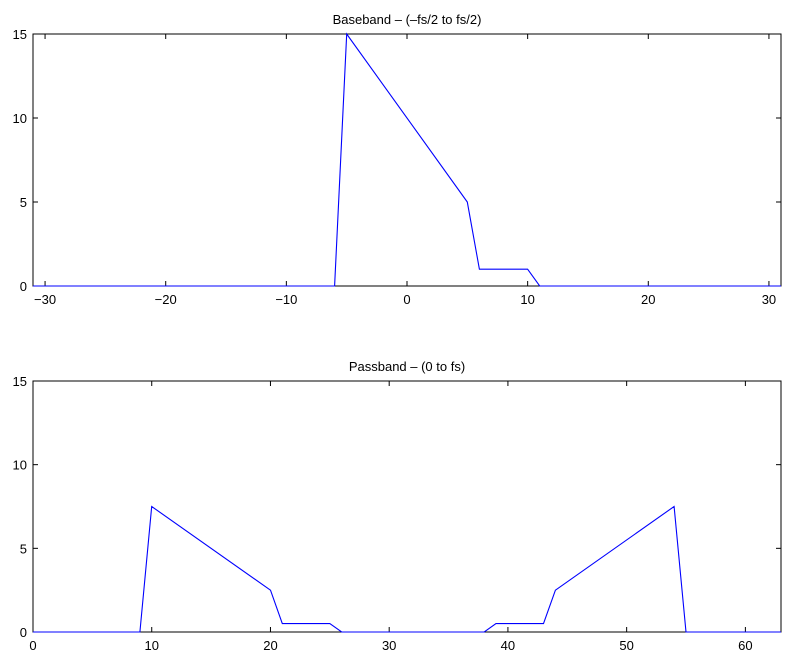 The width and height of the screenshot is (787, 653). What do you see at coordinates (23, 202) in the screenshot?
I see `baseband-y-tick-label: 5` at bounding box center [23, 202].